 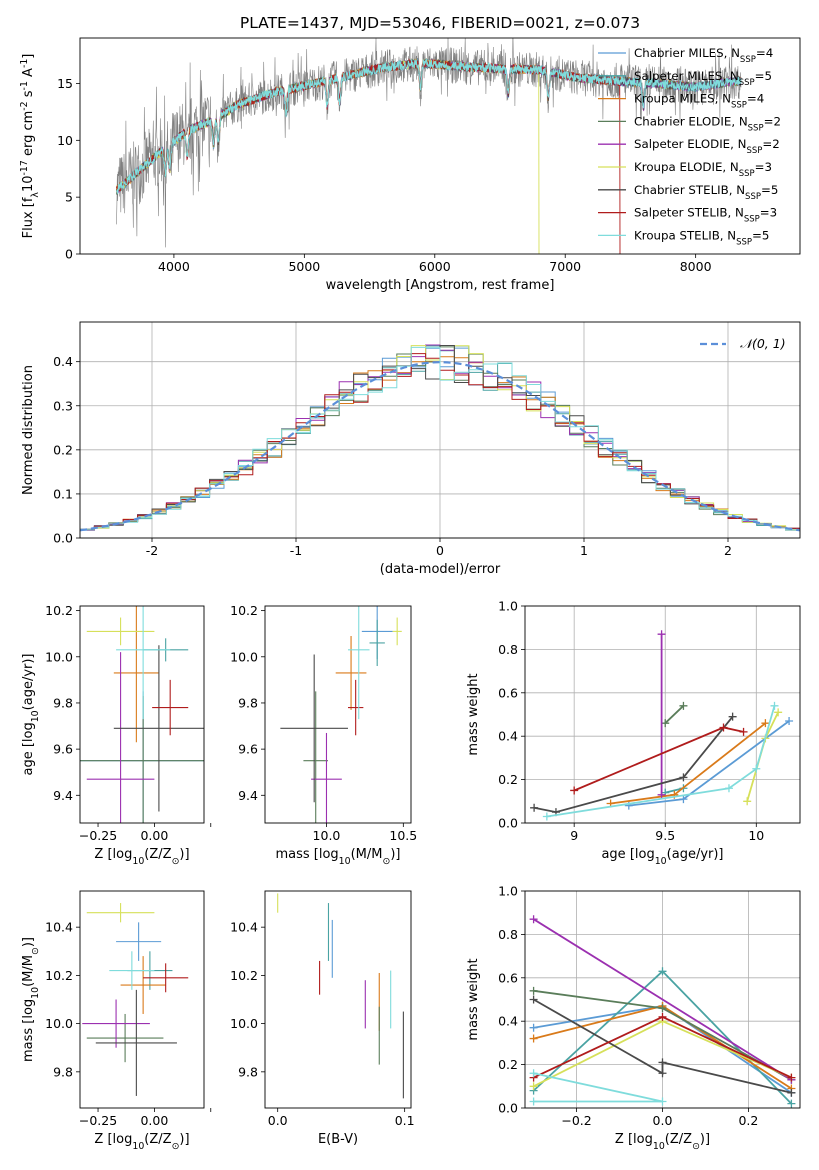 What do you see at coordinates (665, 835) in the screenshot?
I see `x-tick-label: 9.5` at bounding box center [665, 835].